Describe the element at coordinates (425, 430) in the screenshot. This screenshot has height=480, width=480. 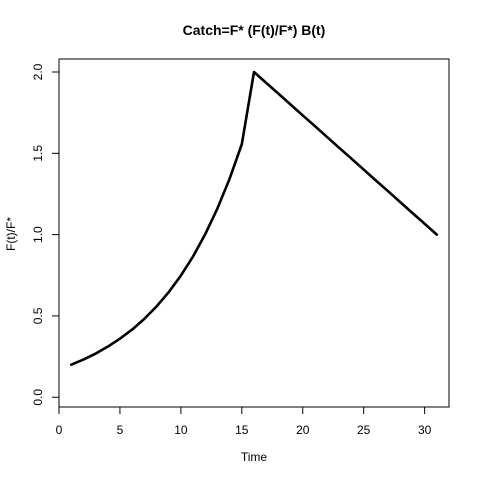
I see `x-tick-label: 30` at that location.